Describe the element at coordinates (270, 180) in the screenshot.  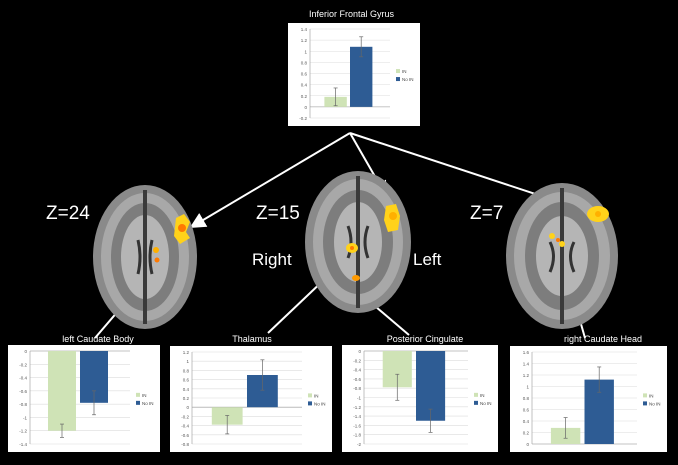
I see `arrow-to-z24` at that location.